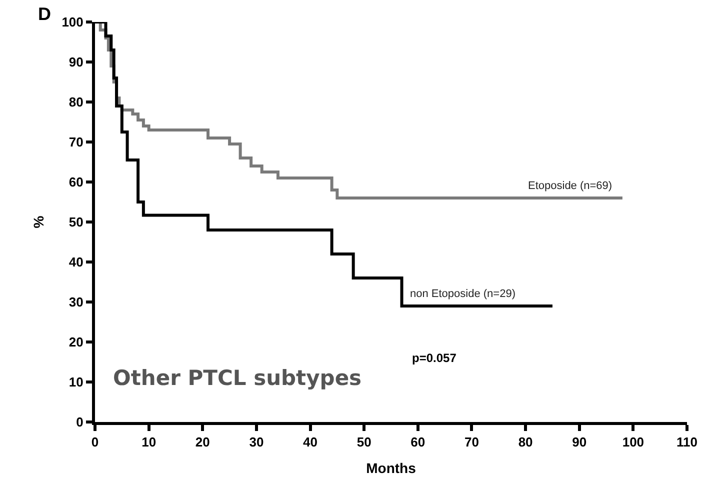  What do you see at coordinates (237, 378) in the screenshot?
I see `annotation: Other PTCL subtypes` at bounding box center [237, 378].